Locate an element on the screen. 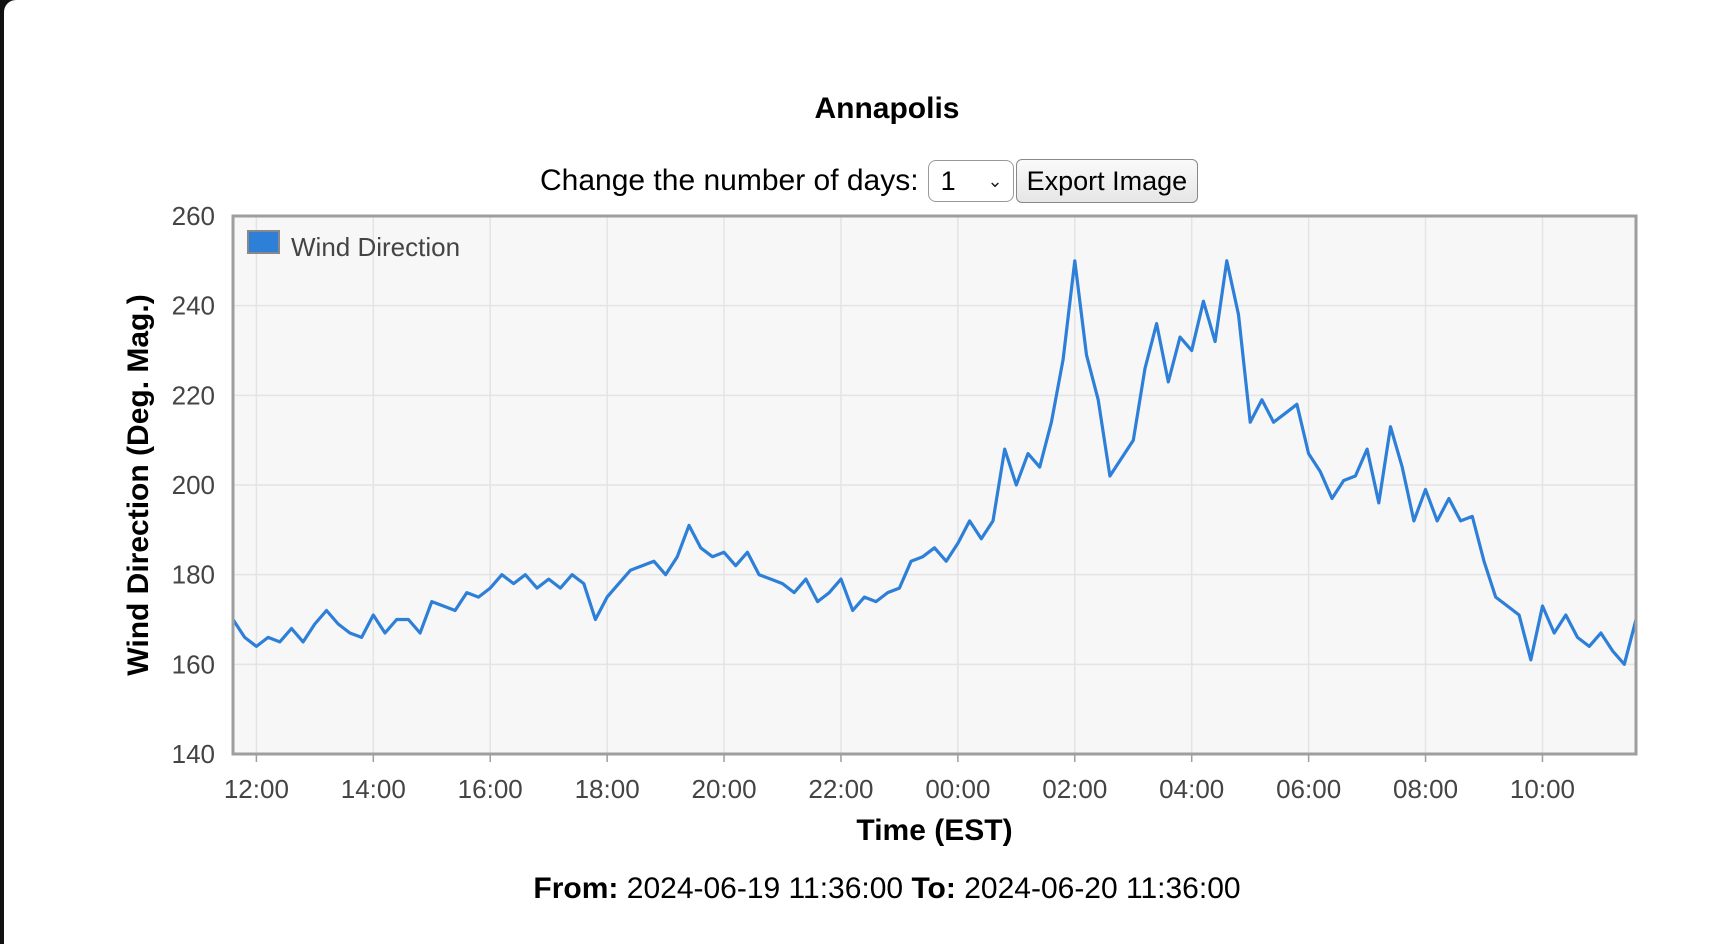  x-tick-label: 04:00 is located at coordinates (1191, 789).